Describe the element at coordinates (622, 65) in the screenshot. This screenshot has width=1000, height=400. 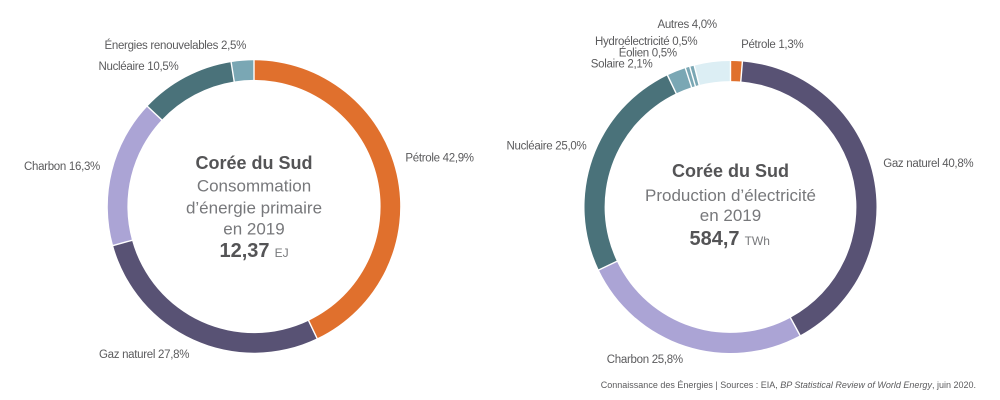
I see `svg-text: Solaire 2,1%` at that location.